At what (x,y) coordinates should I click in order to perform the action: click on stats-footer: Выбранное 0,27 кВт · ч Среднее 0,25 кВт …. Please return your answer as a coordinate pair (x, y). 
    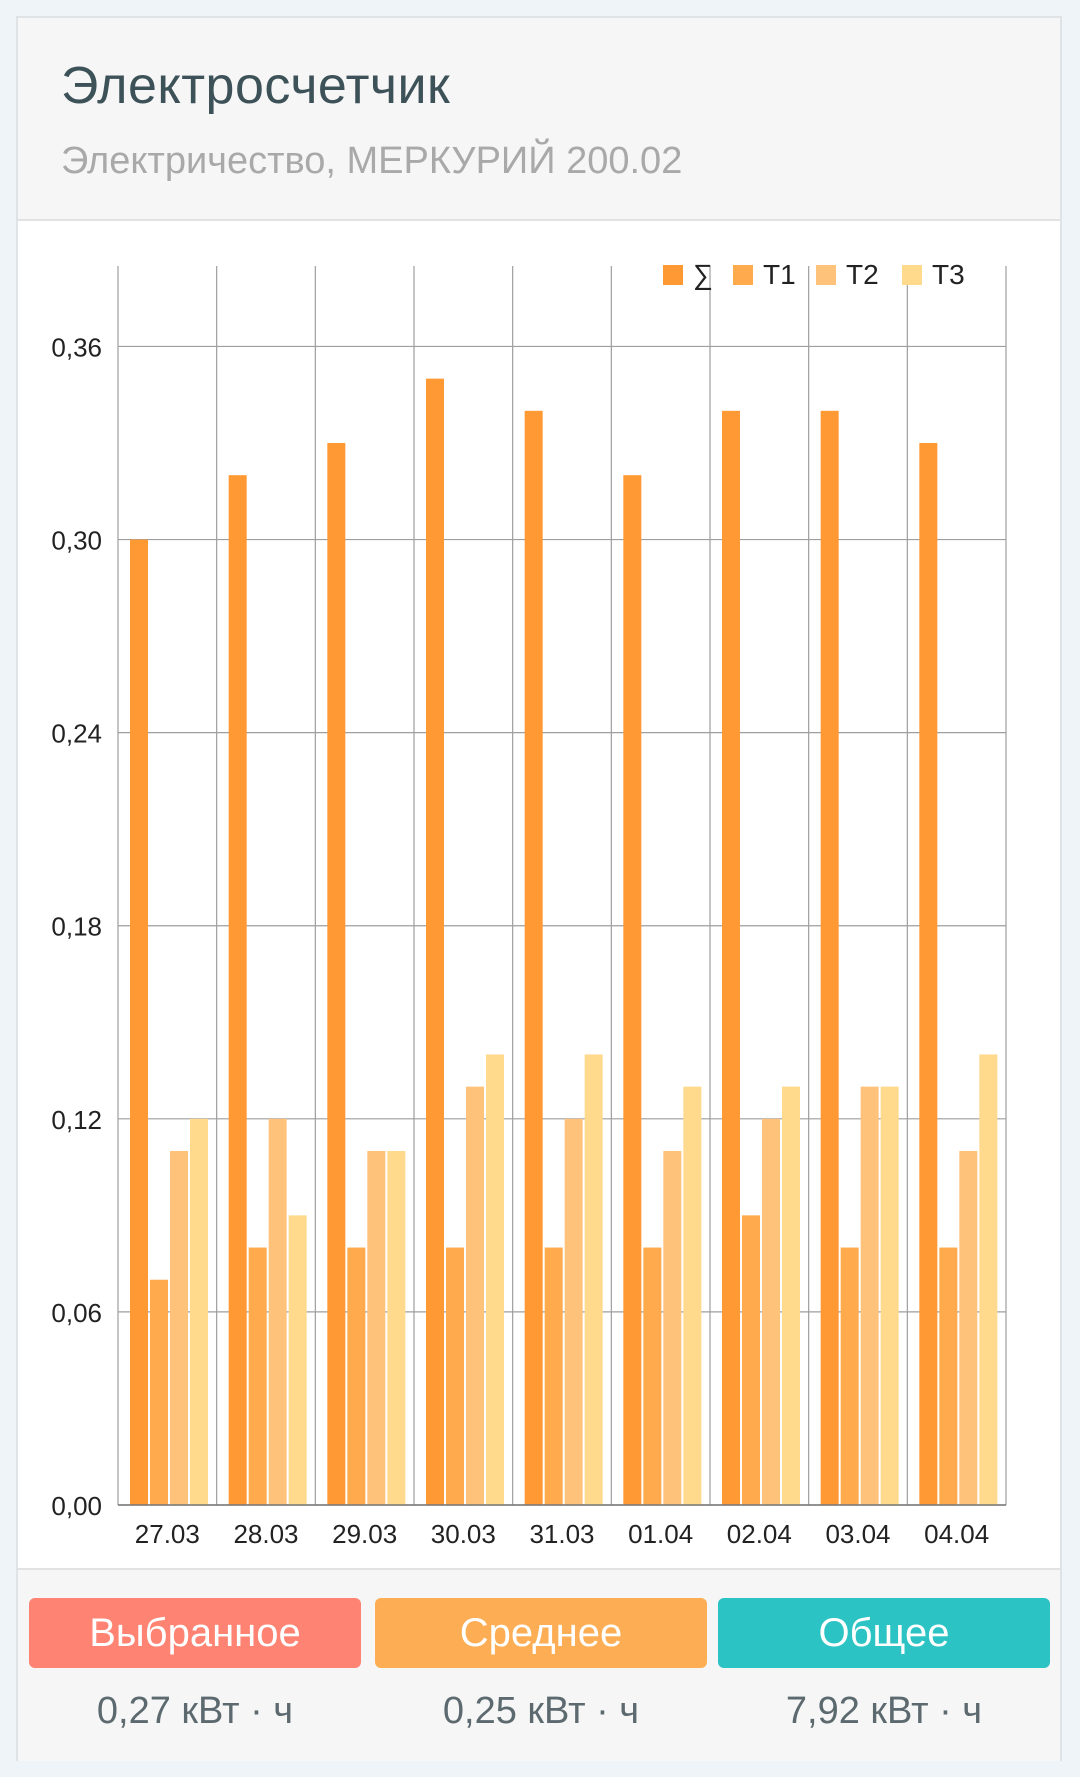
    Looking at the image, I should click on (539, 1664).